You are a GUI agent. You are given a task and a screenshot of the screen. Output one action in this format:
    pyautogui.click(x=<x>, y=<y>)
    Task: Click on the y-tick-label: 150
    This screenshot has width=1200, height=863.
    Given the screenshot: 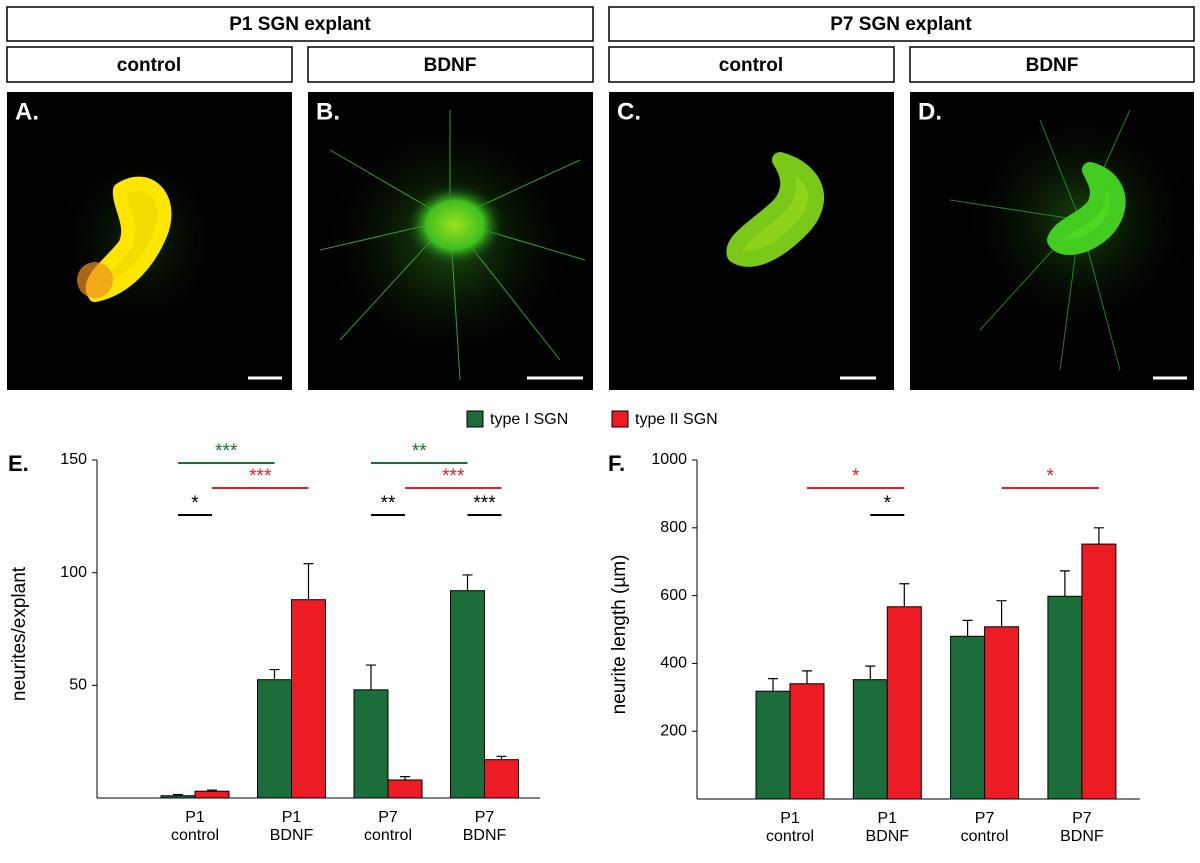 What is the action you would take?
    pyautogui.click(x=73, y=459)
    